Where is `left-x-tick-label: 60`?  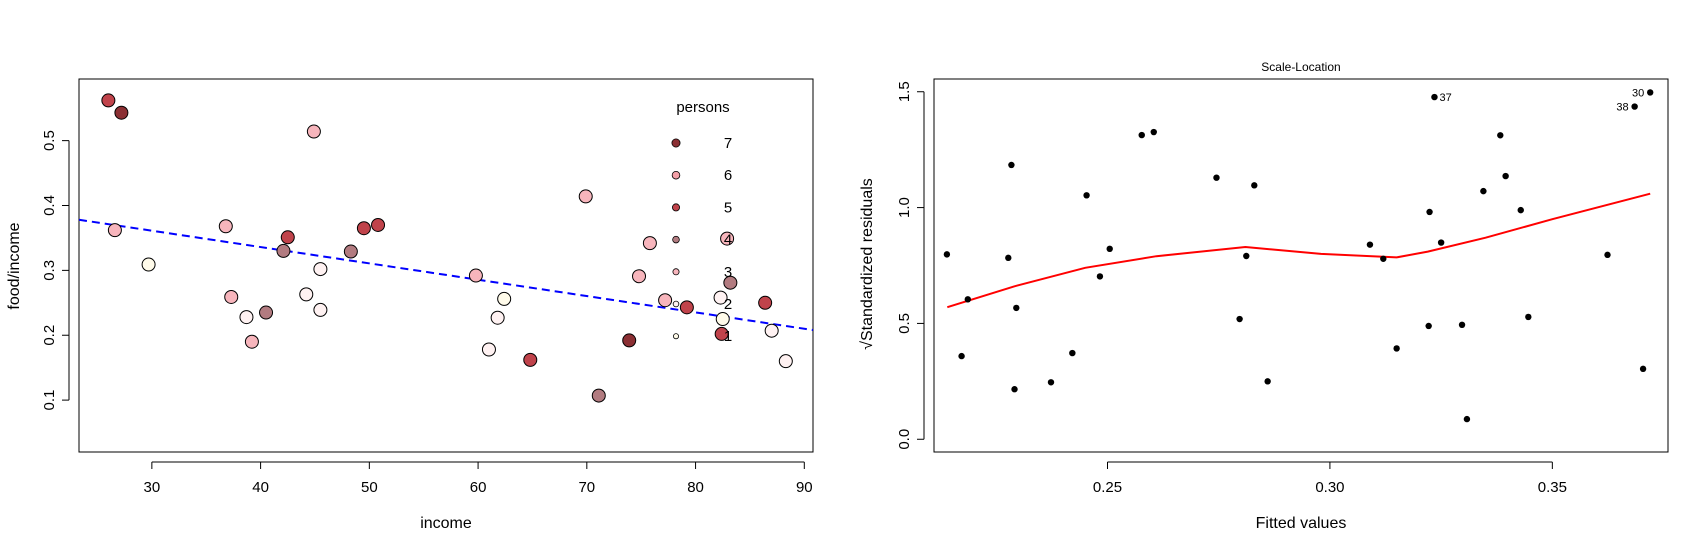
left-x-tick-label: 60 is located at coordinates (478, 487).